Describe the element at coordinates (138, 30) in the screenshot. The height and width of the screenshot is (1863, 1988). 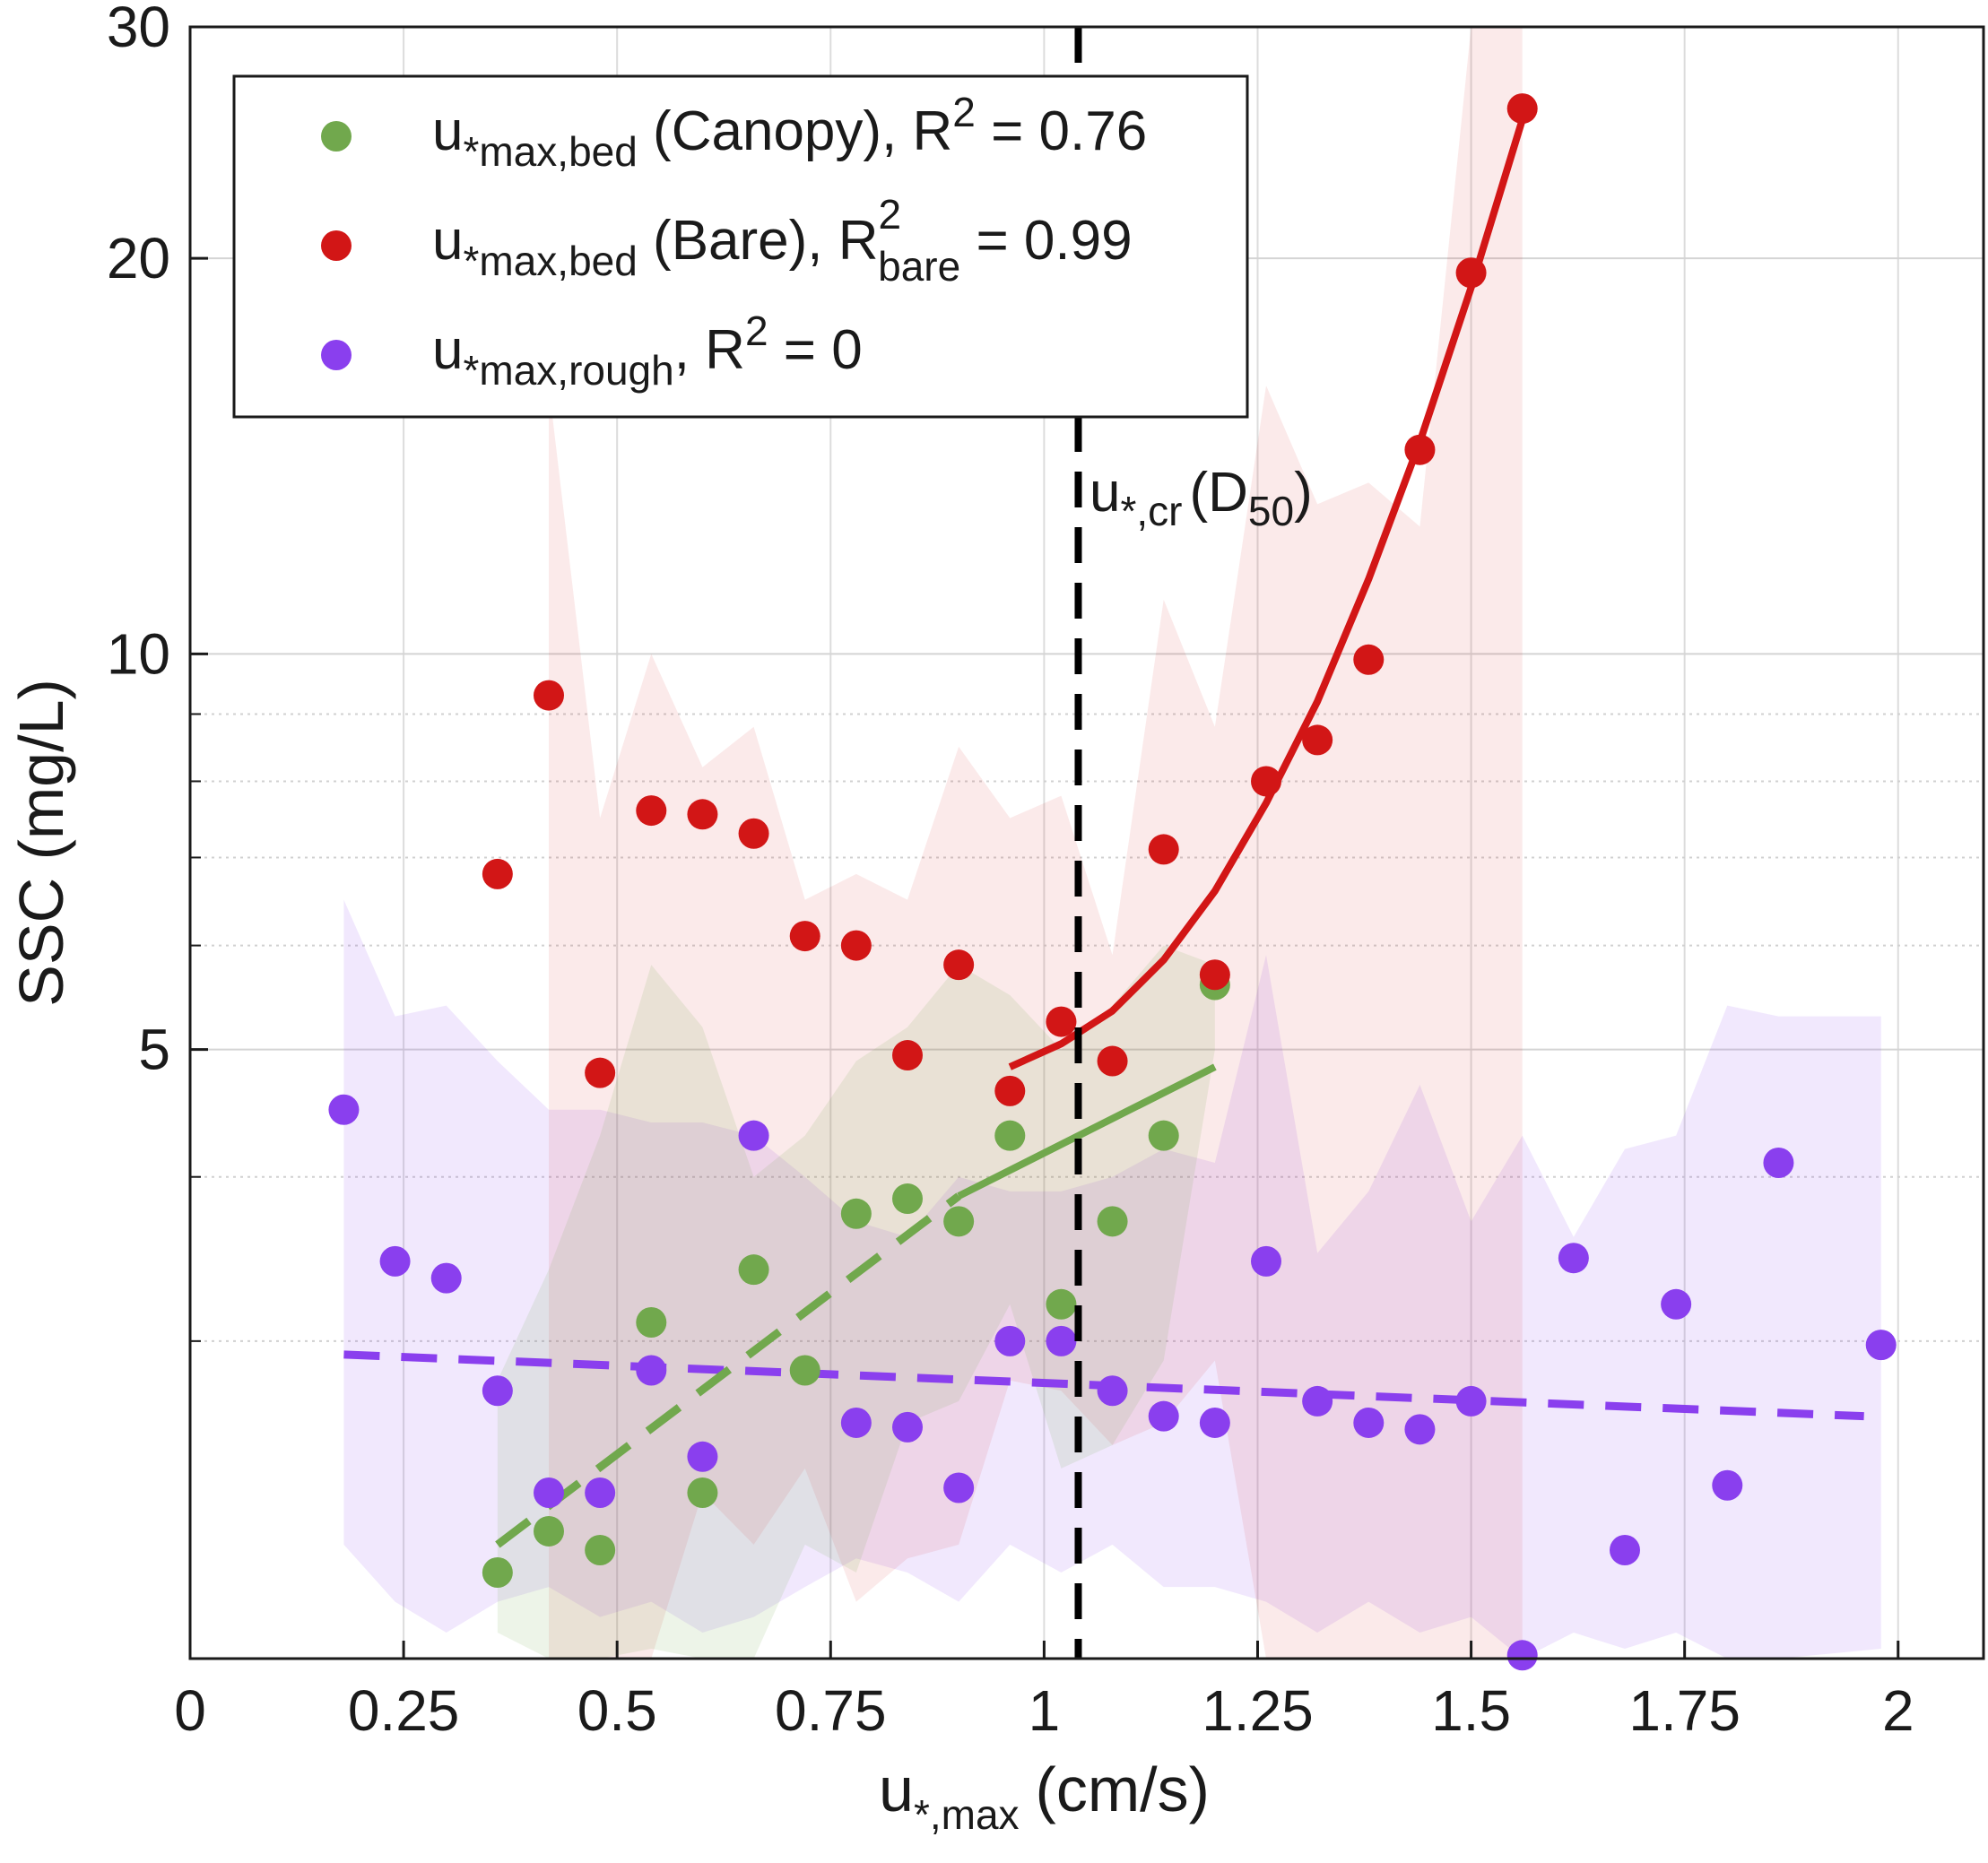
I see `y-tick-label: 30` at that location.